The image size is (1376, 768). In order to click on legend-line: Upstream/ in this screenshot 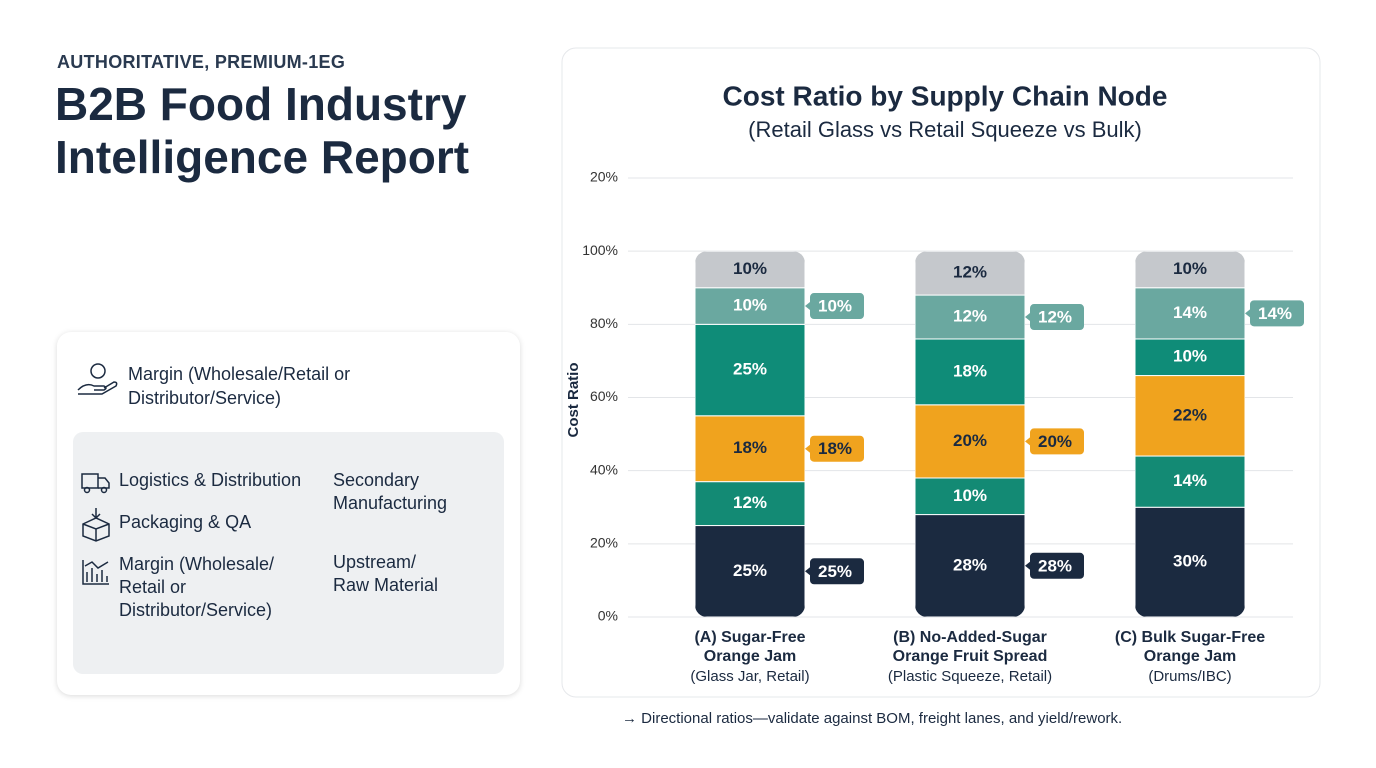, I will do `click(375, 562)`.